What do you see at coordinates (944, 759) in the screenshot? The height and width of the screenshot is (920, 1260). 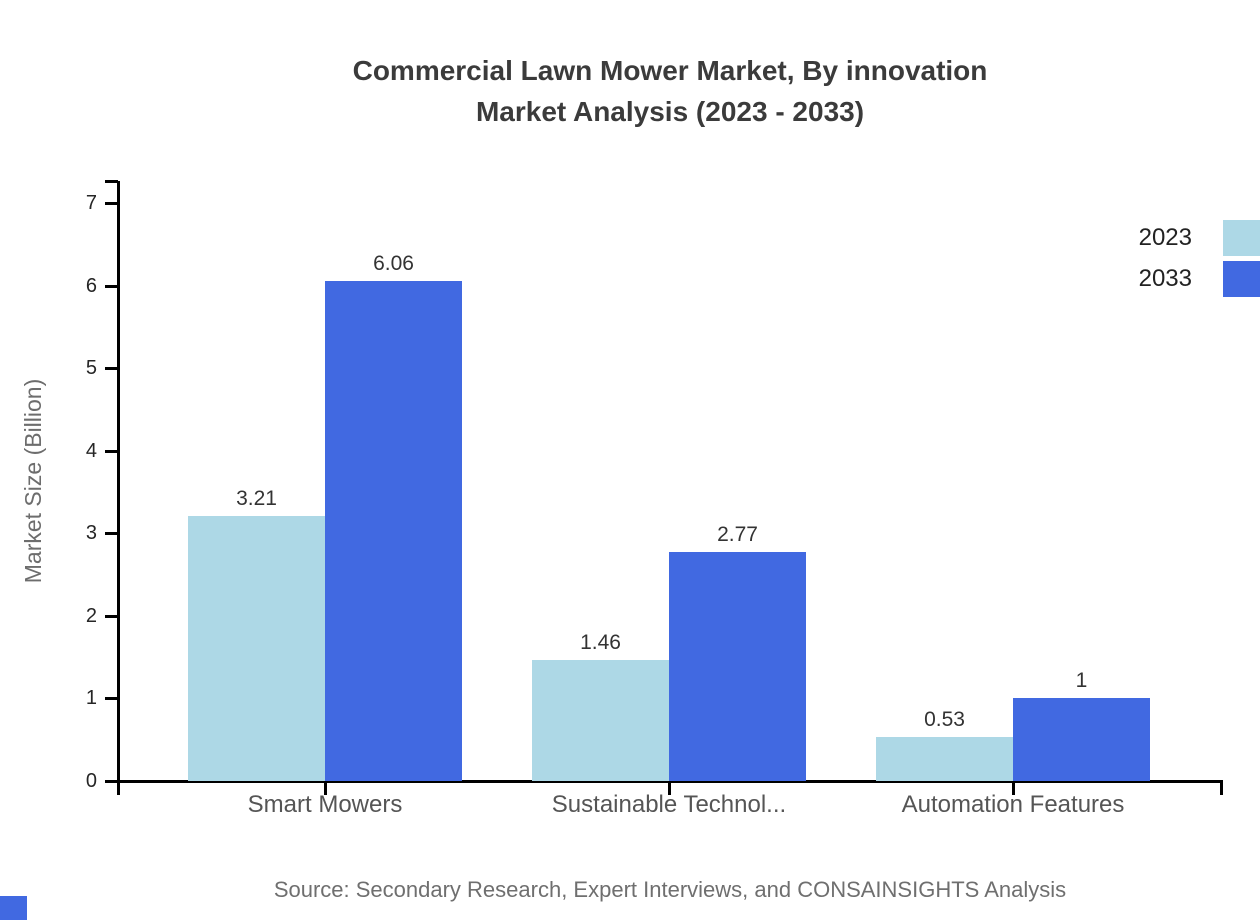 I see `bar-2023-automation-features` at bounding box center [944, 759].